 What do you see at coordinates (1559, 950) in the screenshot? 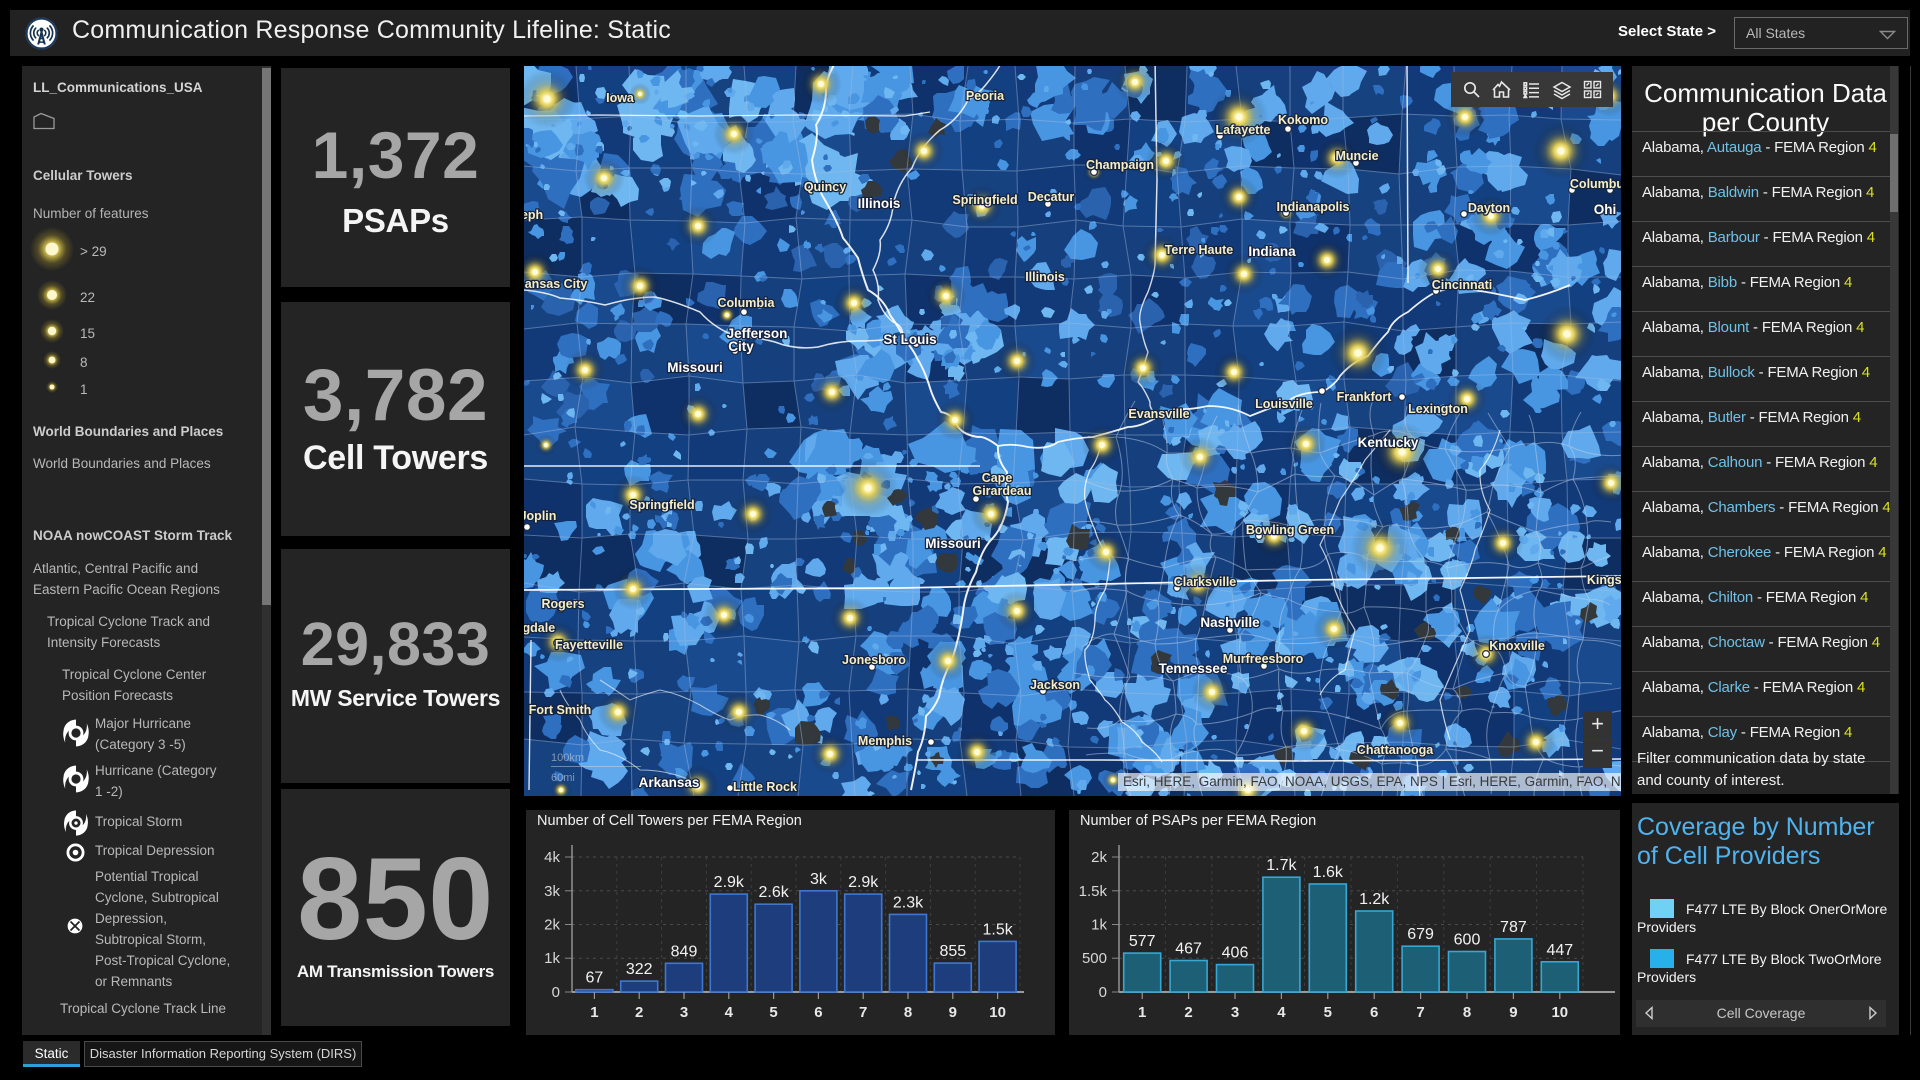
I see `svg-text: 447` at bounding box center [1559, 950].